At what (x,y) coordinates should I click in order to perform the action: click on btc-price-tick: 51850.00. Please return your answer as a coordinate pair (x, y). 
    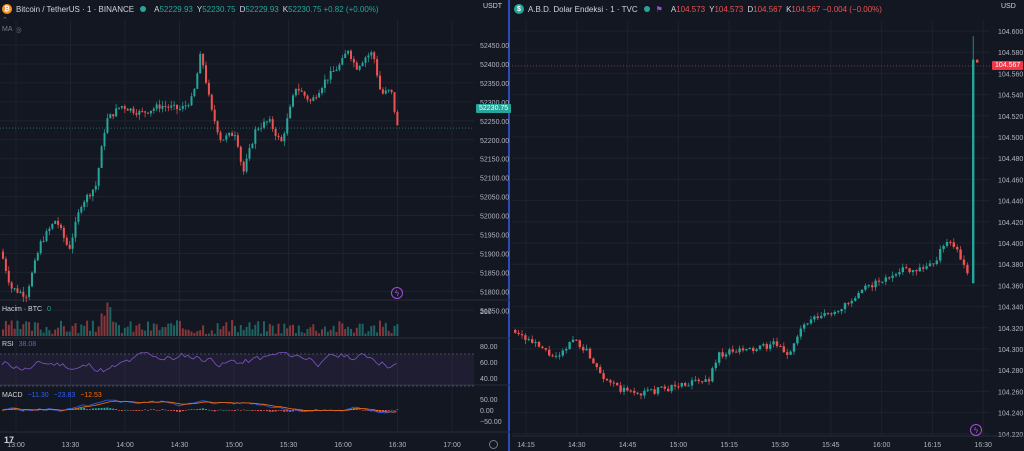
    Looking at the image, I should click on (494, 273).